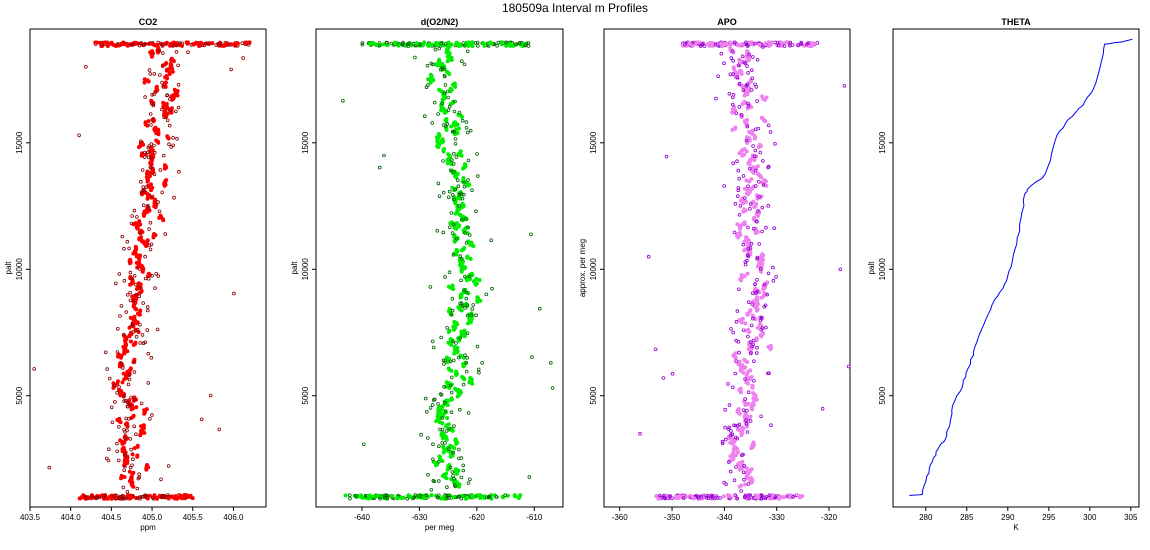 Image resolution: width=1150 pixels, height=550 pixels. What do you see at coordinates (829, 517) in the screenshot?
I see `x-tick-label: -320` at bounding box center [829, 517].